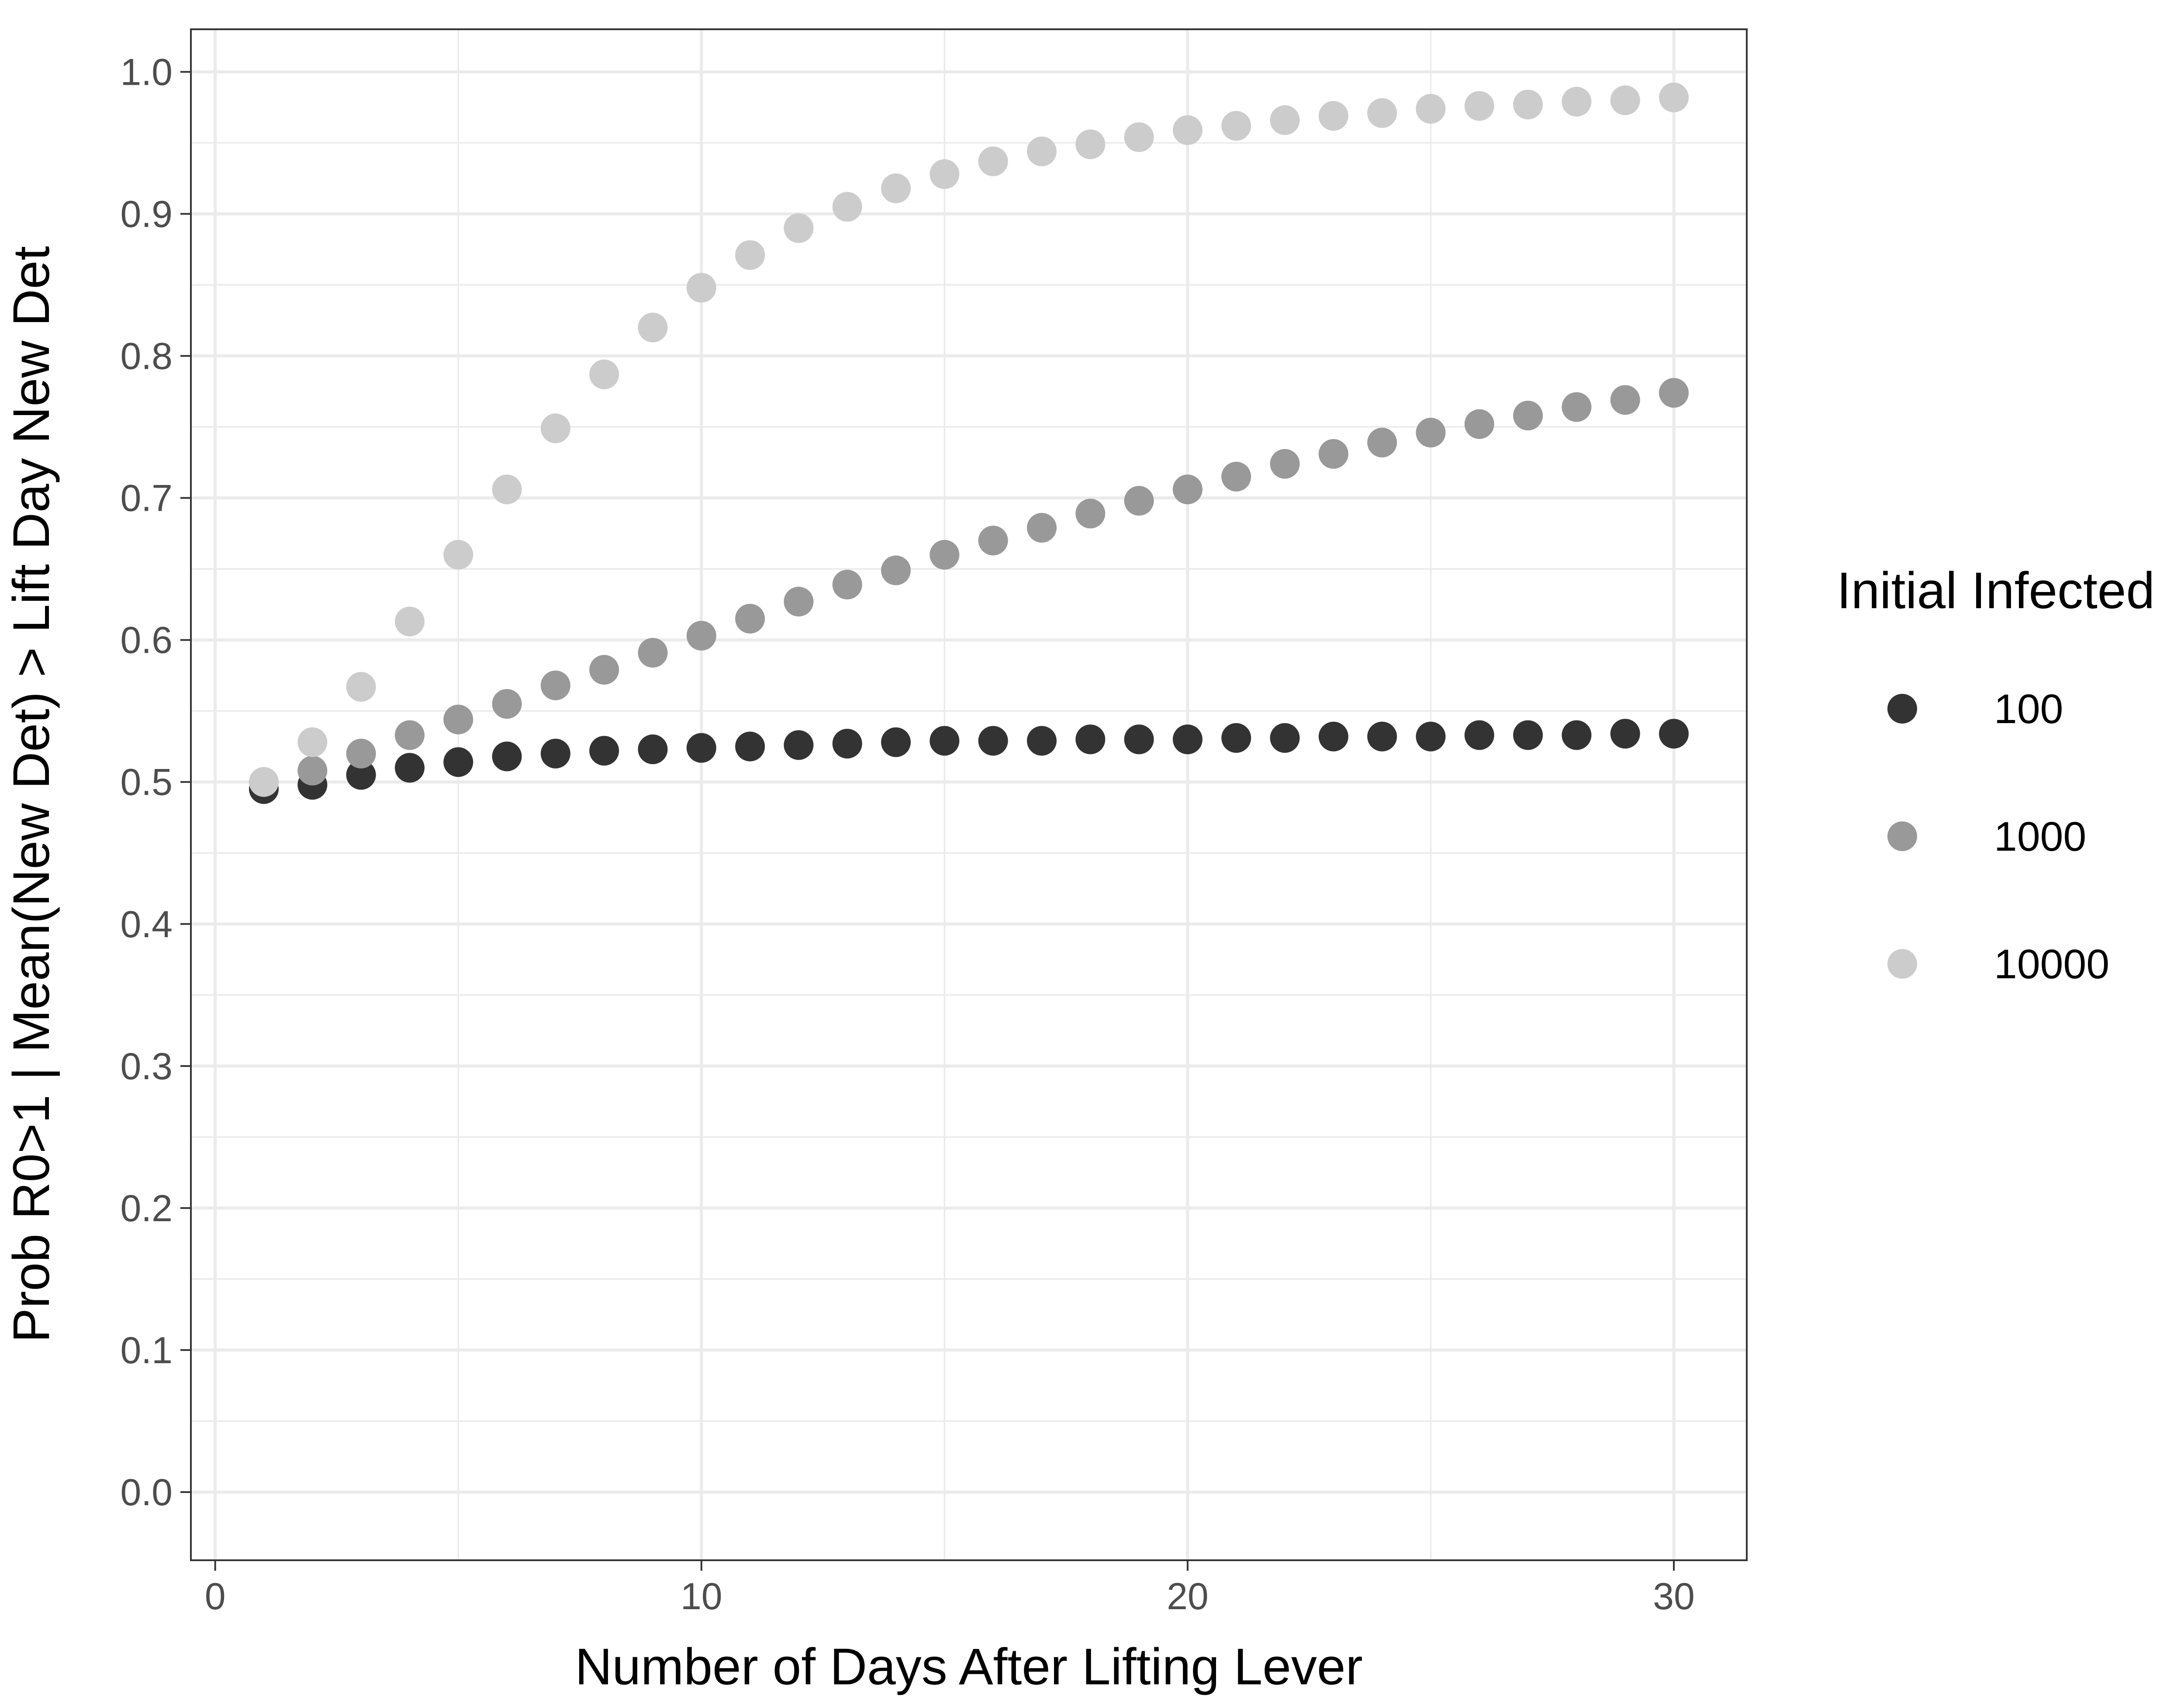  I want to click on y-axis: 0.0 0.1 0.2 0.3 0.4 0.5 0.6 0.7 0.8 0.9 1.0, so click(155, 783).